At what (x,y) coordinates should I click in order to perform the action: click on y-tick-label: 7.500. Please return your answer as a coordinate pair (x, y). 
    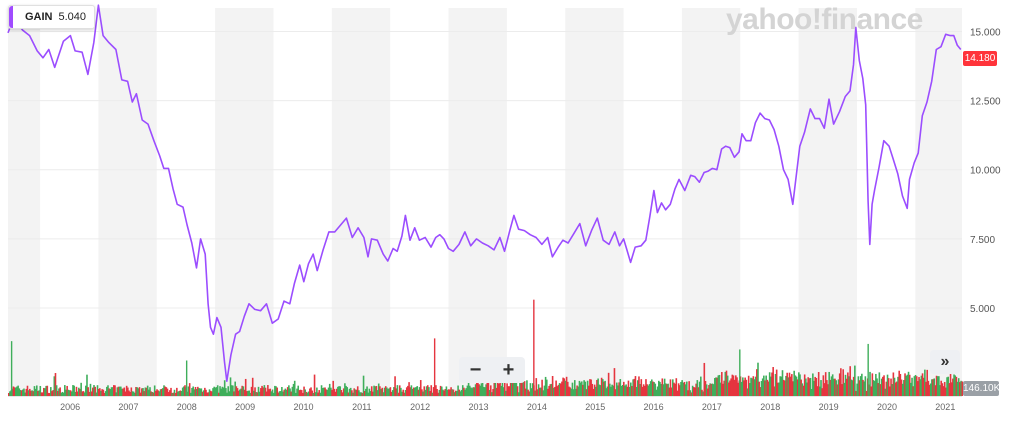
    Looking at the image, I should click on (982, 240).